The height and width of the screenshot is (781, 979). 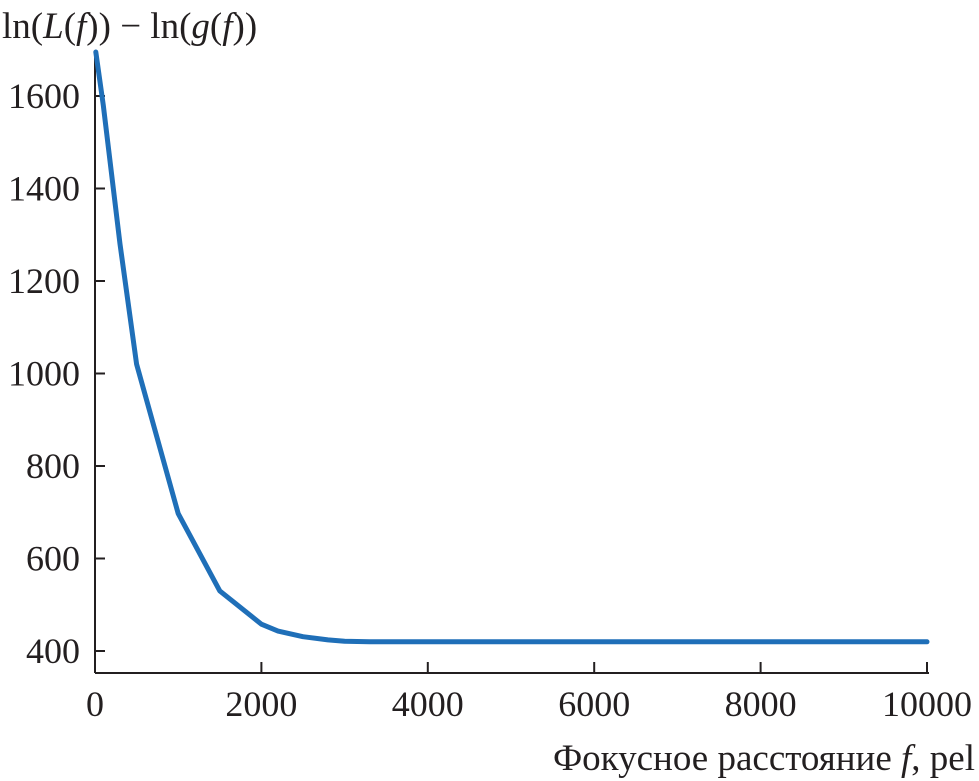 What do you see at coordinates (927, 704) in the screenshot?
I see `x-tick-label: 10000` at bounding box center [927, 704].